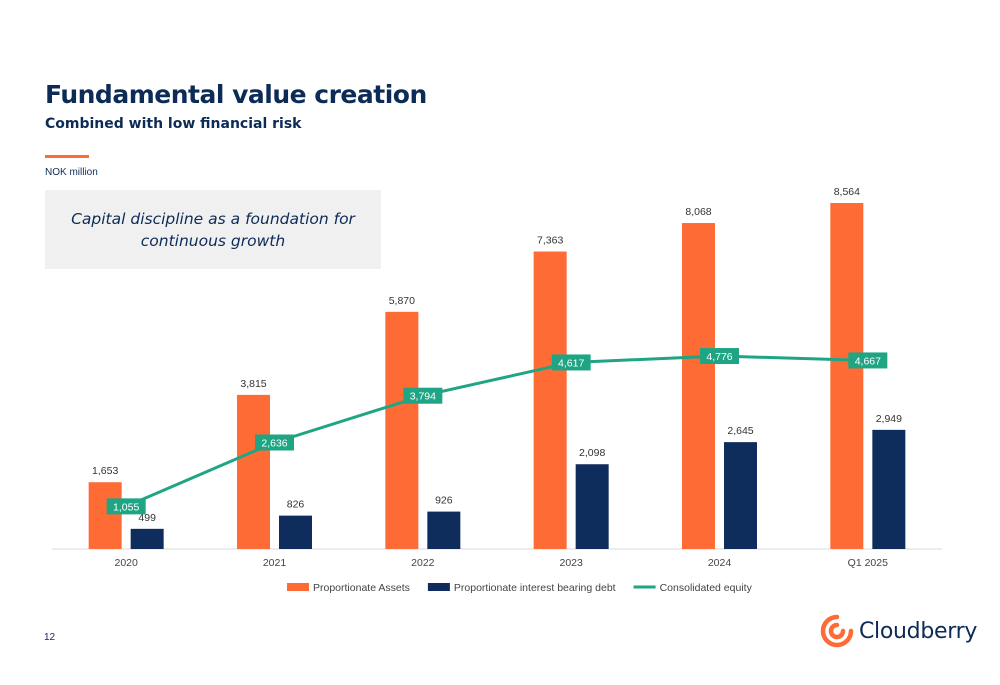 This screenshot has height=685, width=1000. I want to click on legend-label: Proportionate Assets, so click(361, 588).